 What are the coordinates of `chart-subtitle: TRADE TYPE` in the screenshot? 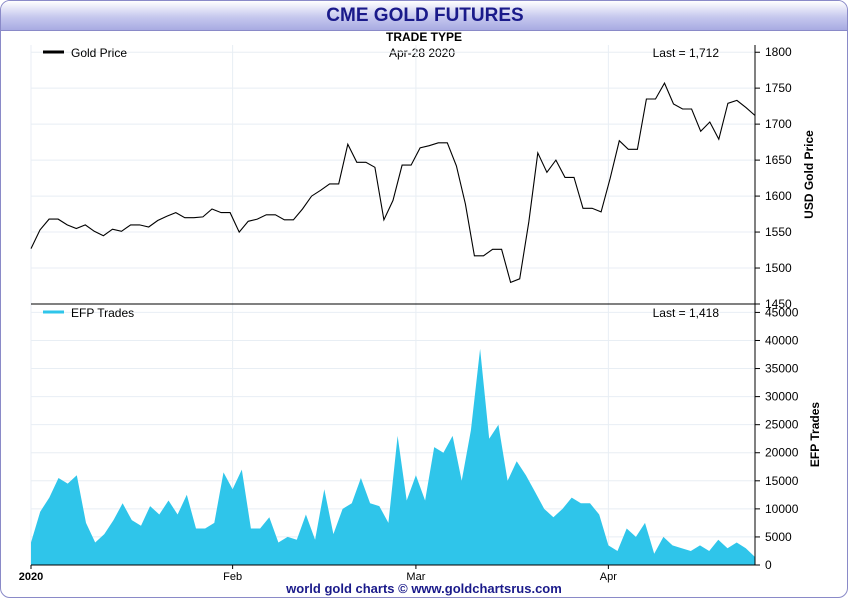 It's located at (424, 37).